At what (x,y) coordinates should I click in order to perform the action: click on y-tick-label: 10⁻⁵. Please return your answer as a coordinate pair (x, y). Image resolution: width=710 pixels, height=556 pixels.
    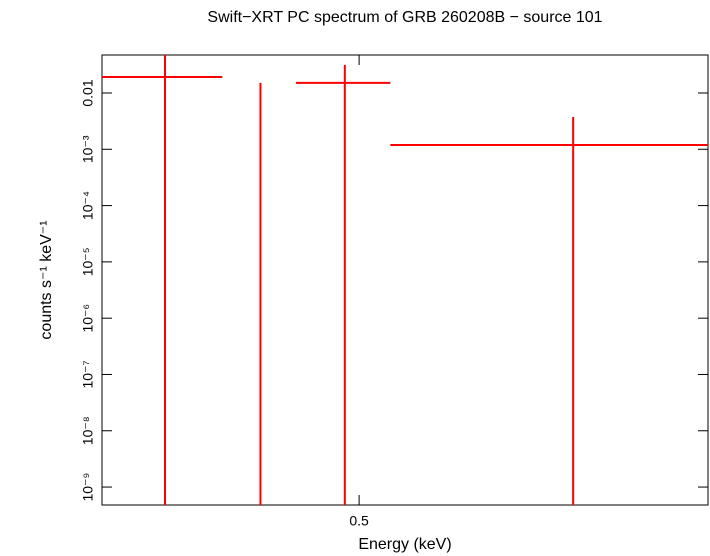
    Looking at the image, I should click on (88, 261).